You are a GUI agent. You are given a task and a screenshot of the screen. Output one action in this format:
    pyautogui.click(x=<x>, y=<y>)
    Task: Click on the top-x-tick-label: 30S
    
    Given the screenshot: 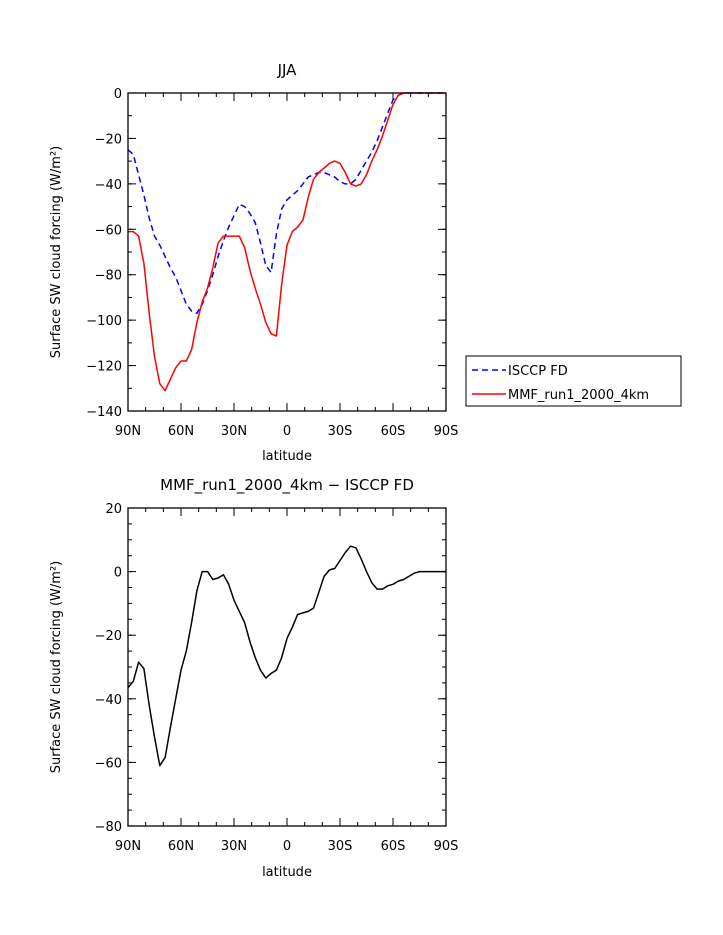 What is the action you would take?
    pyautogui.click(x=340, y=431)
    